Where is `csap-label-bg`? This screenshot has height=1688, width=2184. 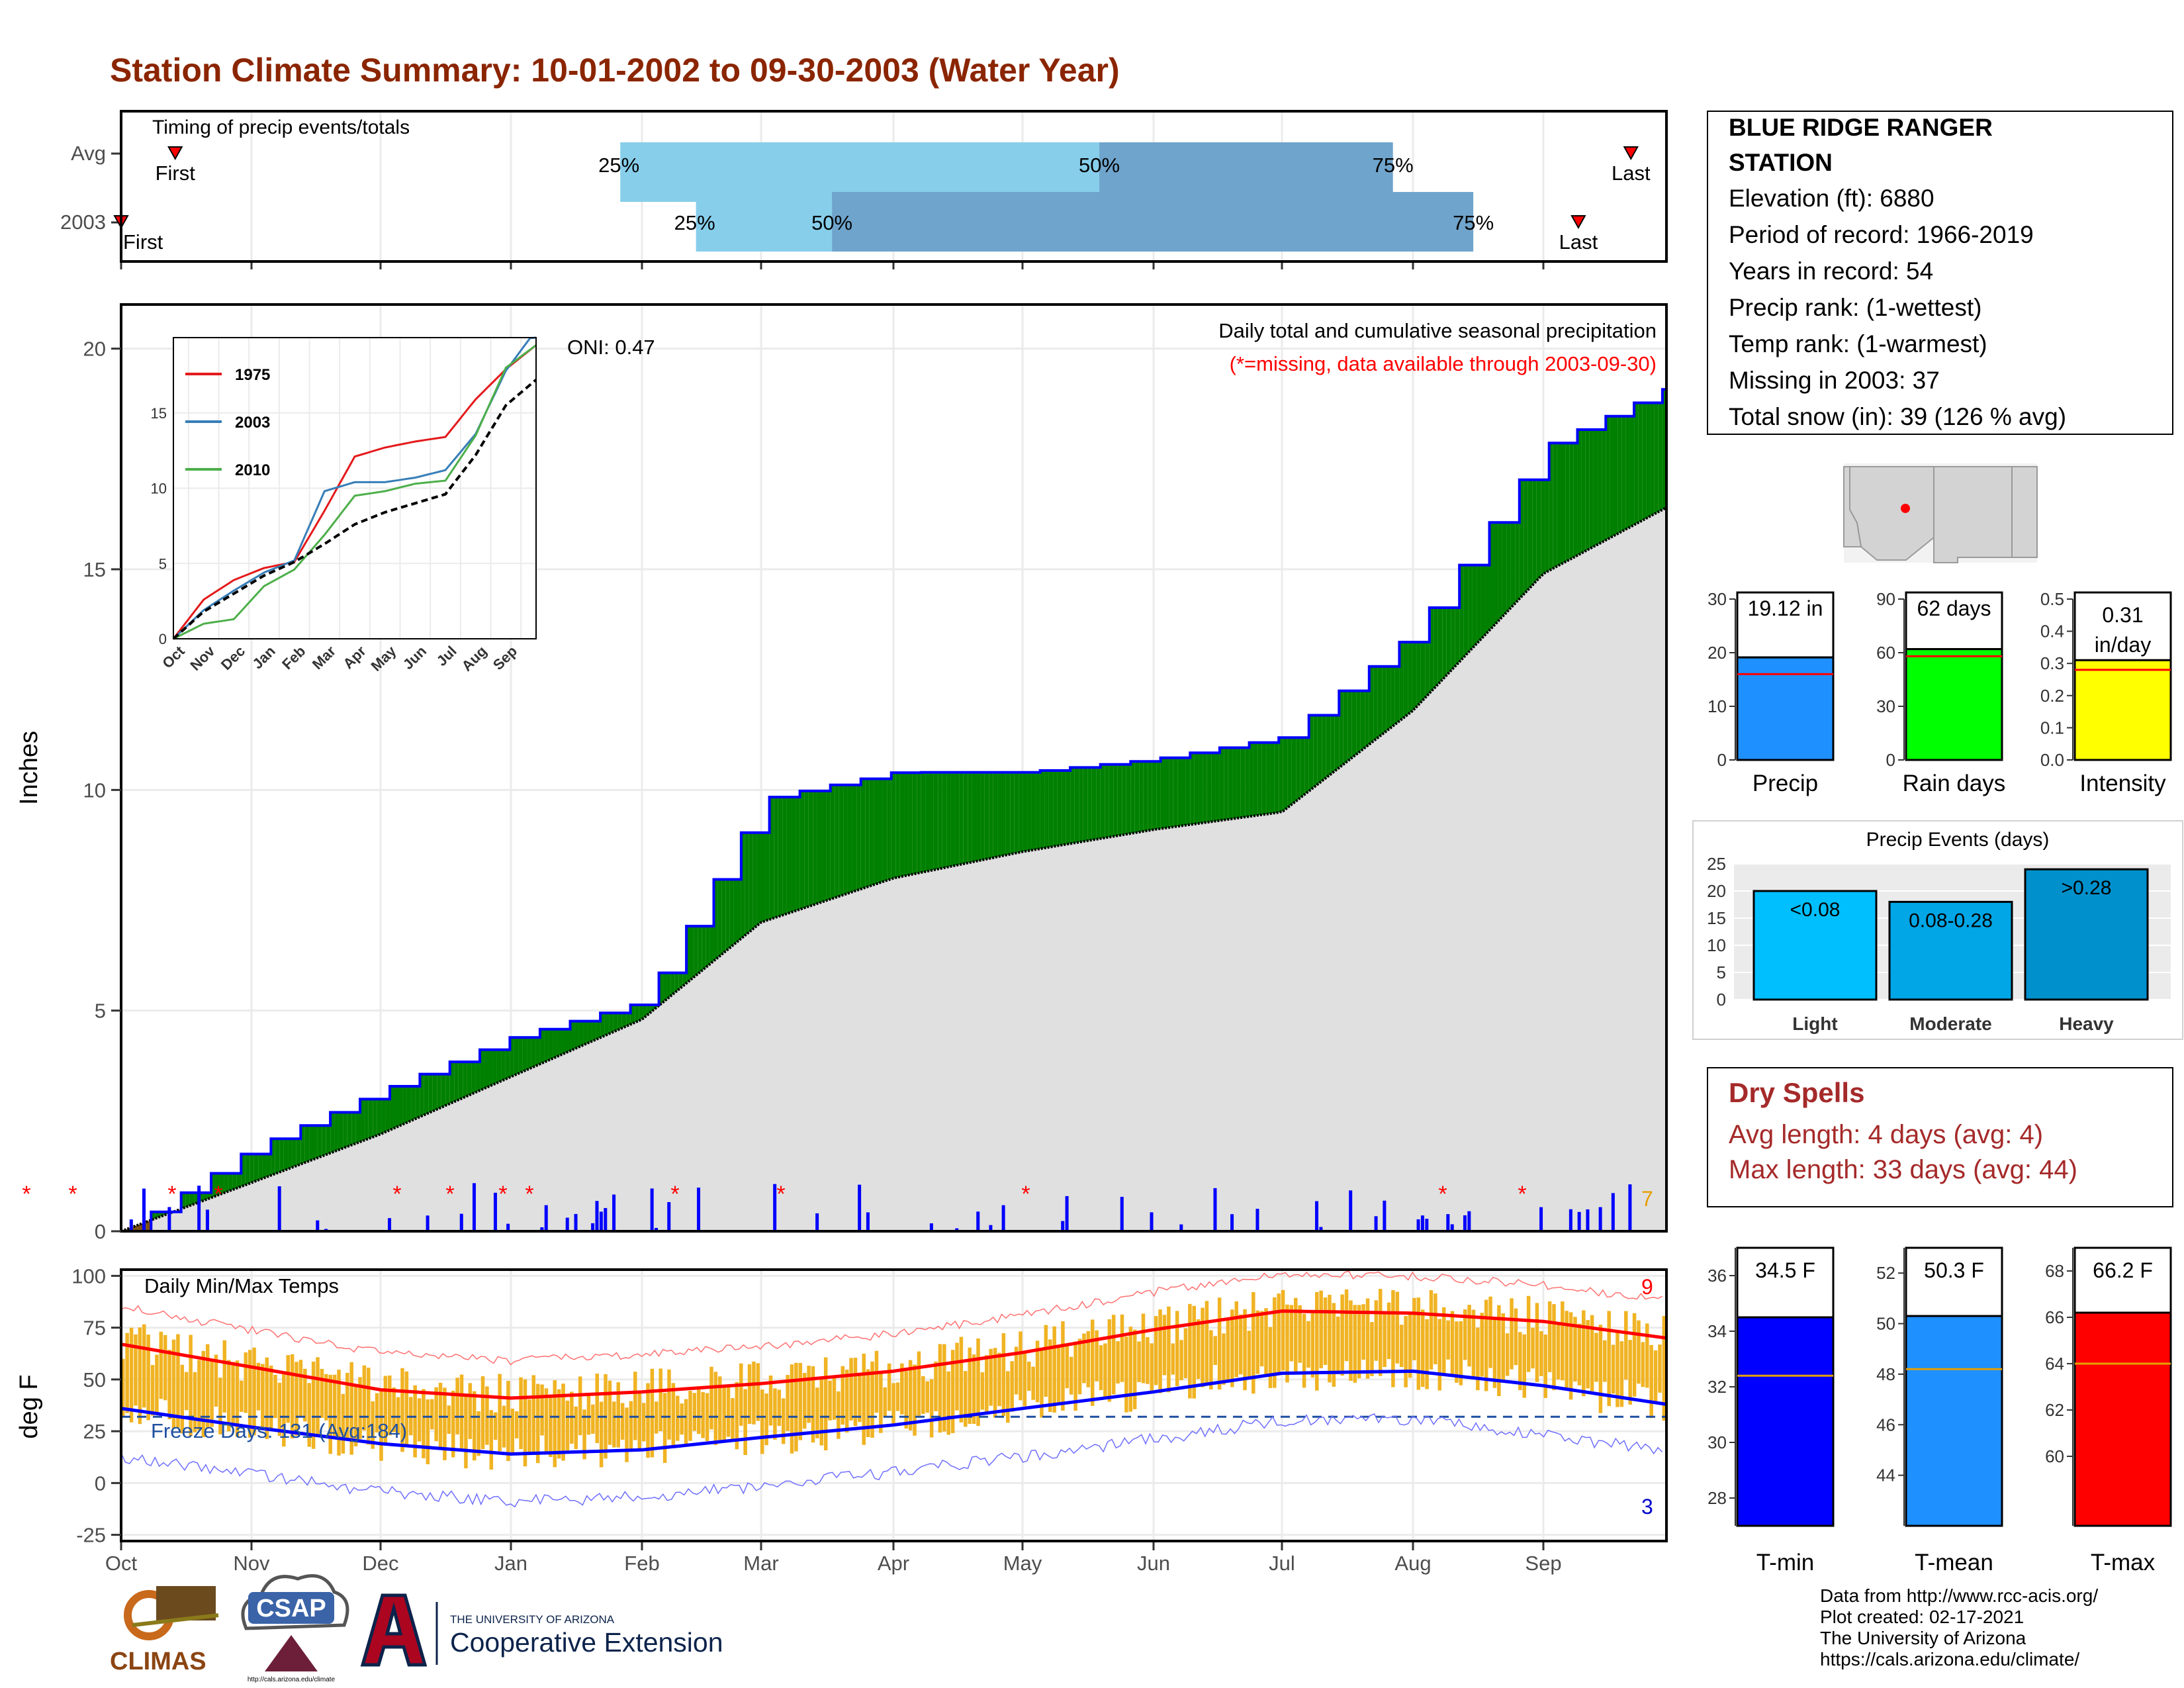 csap-label-bg is located at coordinates (291, 1608).